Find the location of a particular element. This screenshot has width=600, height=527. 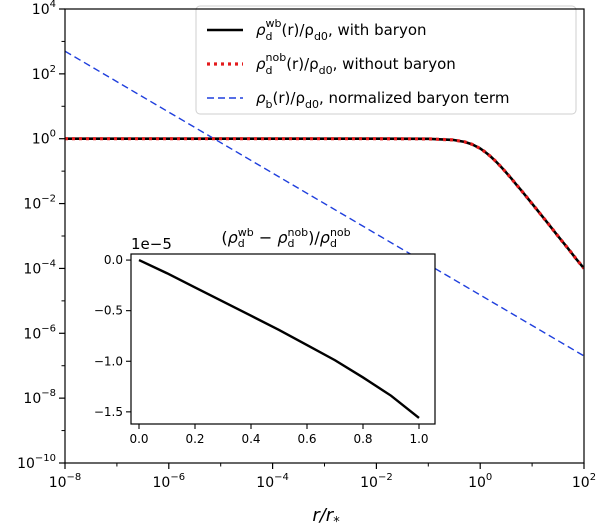

x-tick-label: 10⁰ is located at coordinates (480, 481).